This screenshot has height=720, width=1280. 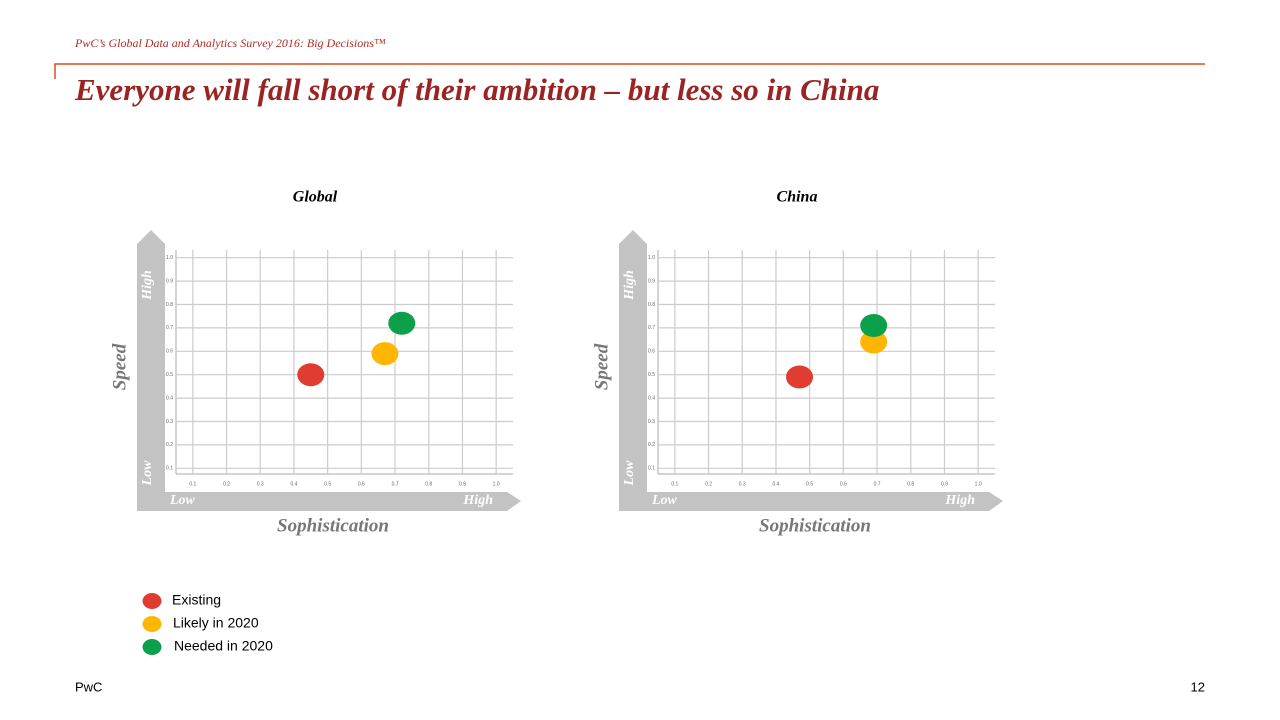 I want to click on header-rule, so click(x=629, y=71).